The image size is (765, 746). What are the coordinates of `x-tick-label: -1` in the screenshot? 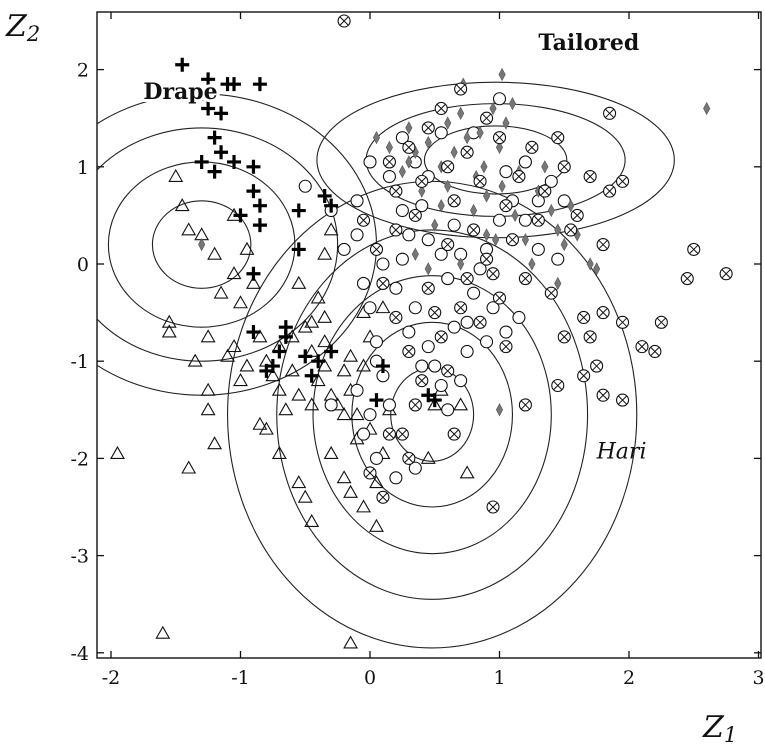 It's located at (240, 678).